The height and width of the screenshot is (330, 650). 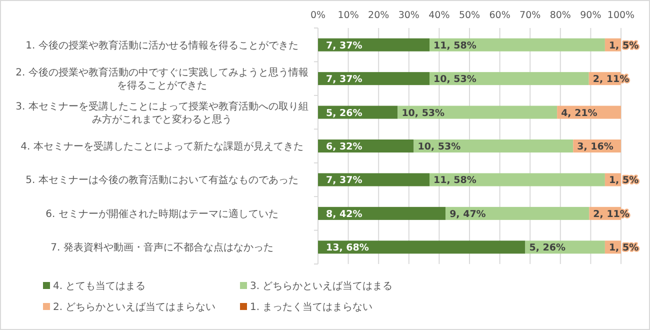 I want to click on x-tick-label: 90%, so click(x=591, y=15).